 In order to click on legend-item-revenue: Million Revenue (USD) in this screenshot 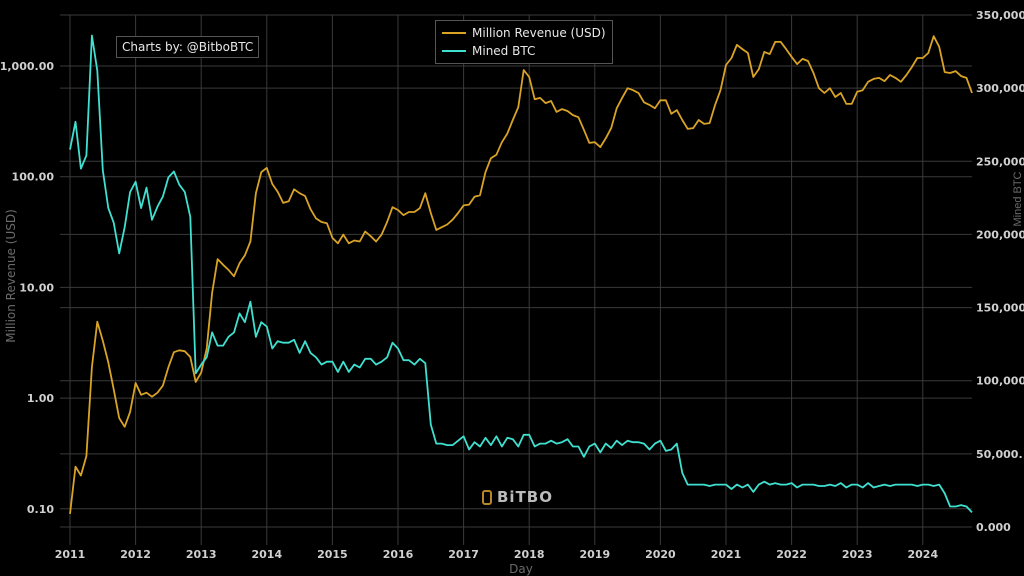, I will do `click(524, 33)`.